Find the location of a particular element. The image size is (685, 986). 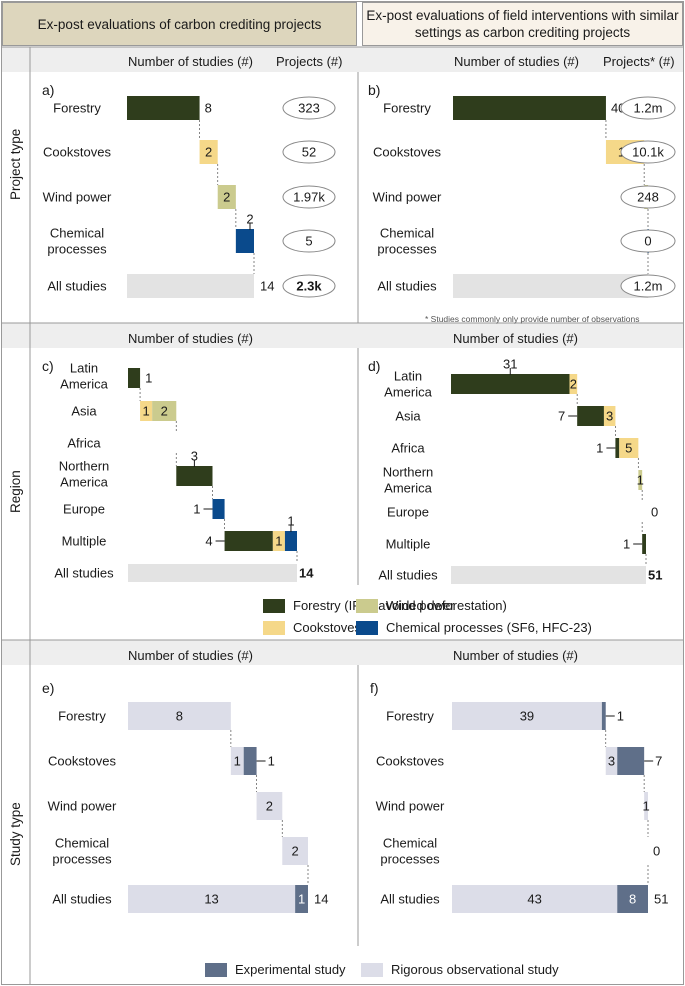

total-label-c: 14 is located at coordinates (306, 573).